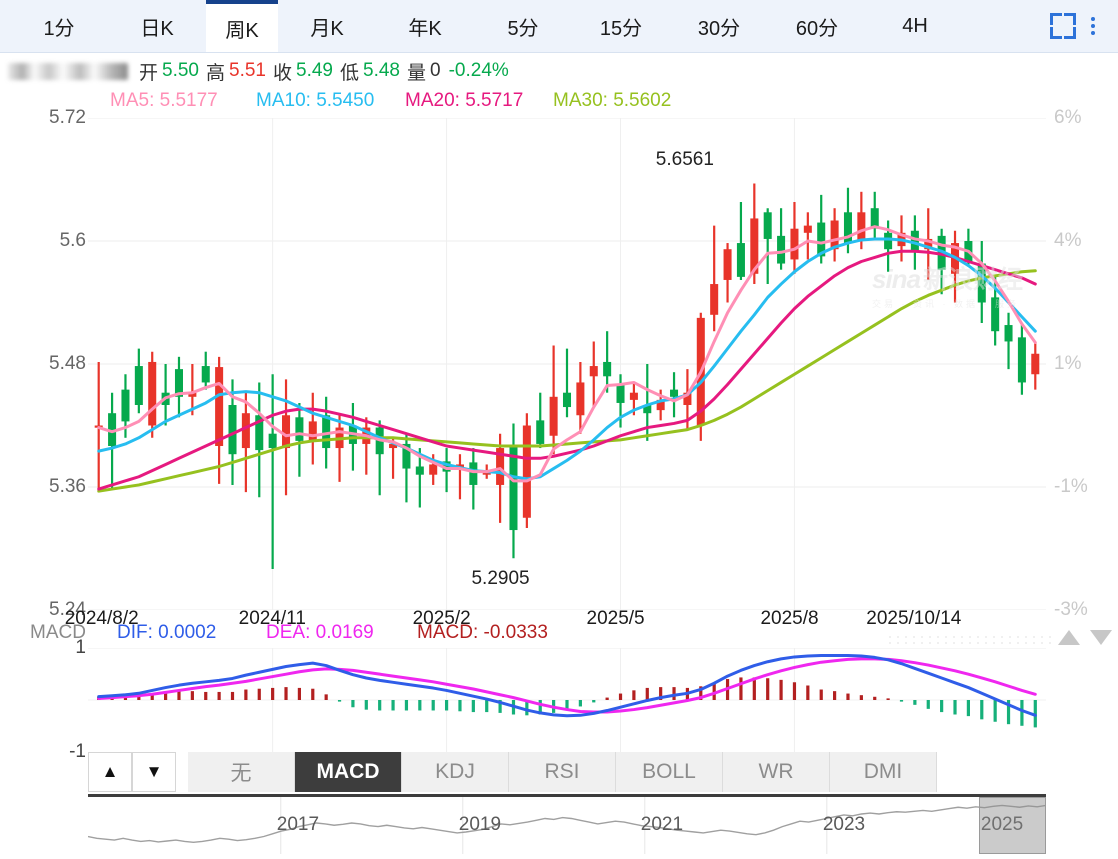  I want to click on navigator-plot, so click(567, 825).